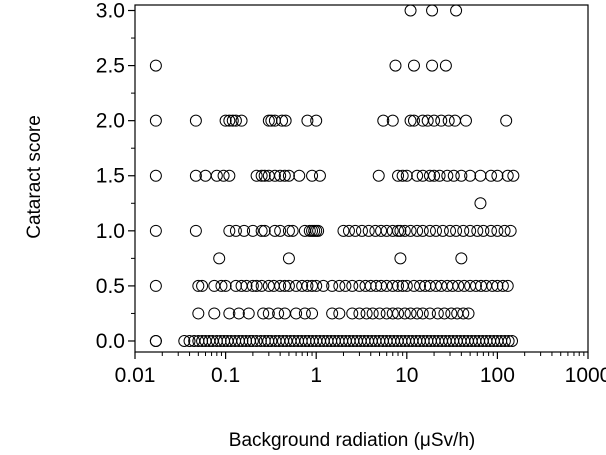  What do you see at coordinates (585, 375) in the screenshot?
I see `x-tick-label: 1000` at bounding box center [585, 375].